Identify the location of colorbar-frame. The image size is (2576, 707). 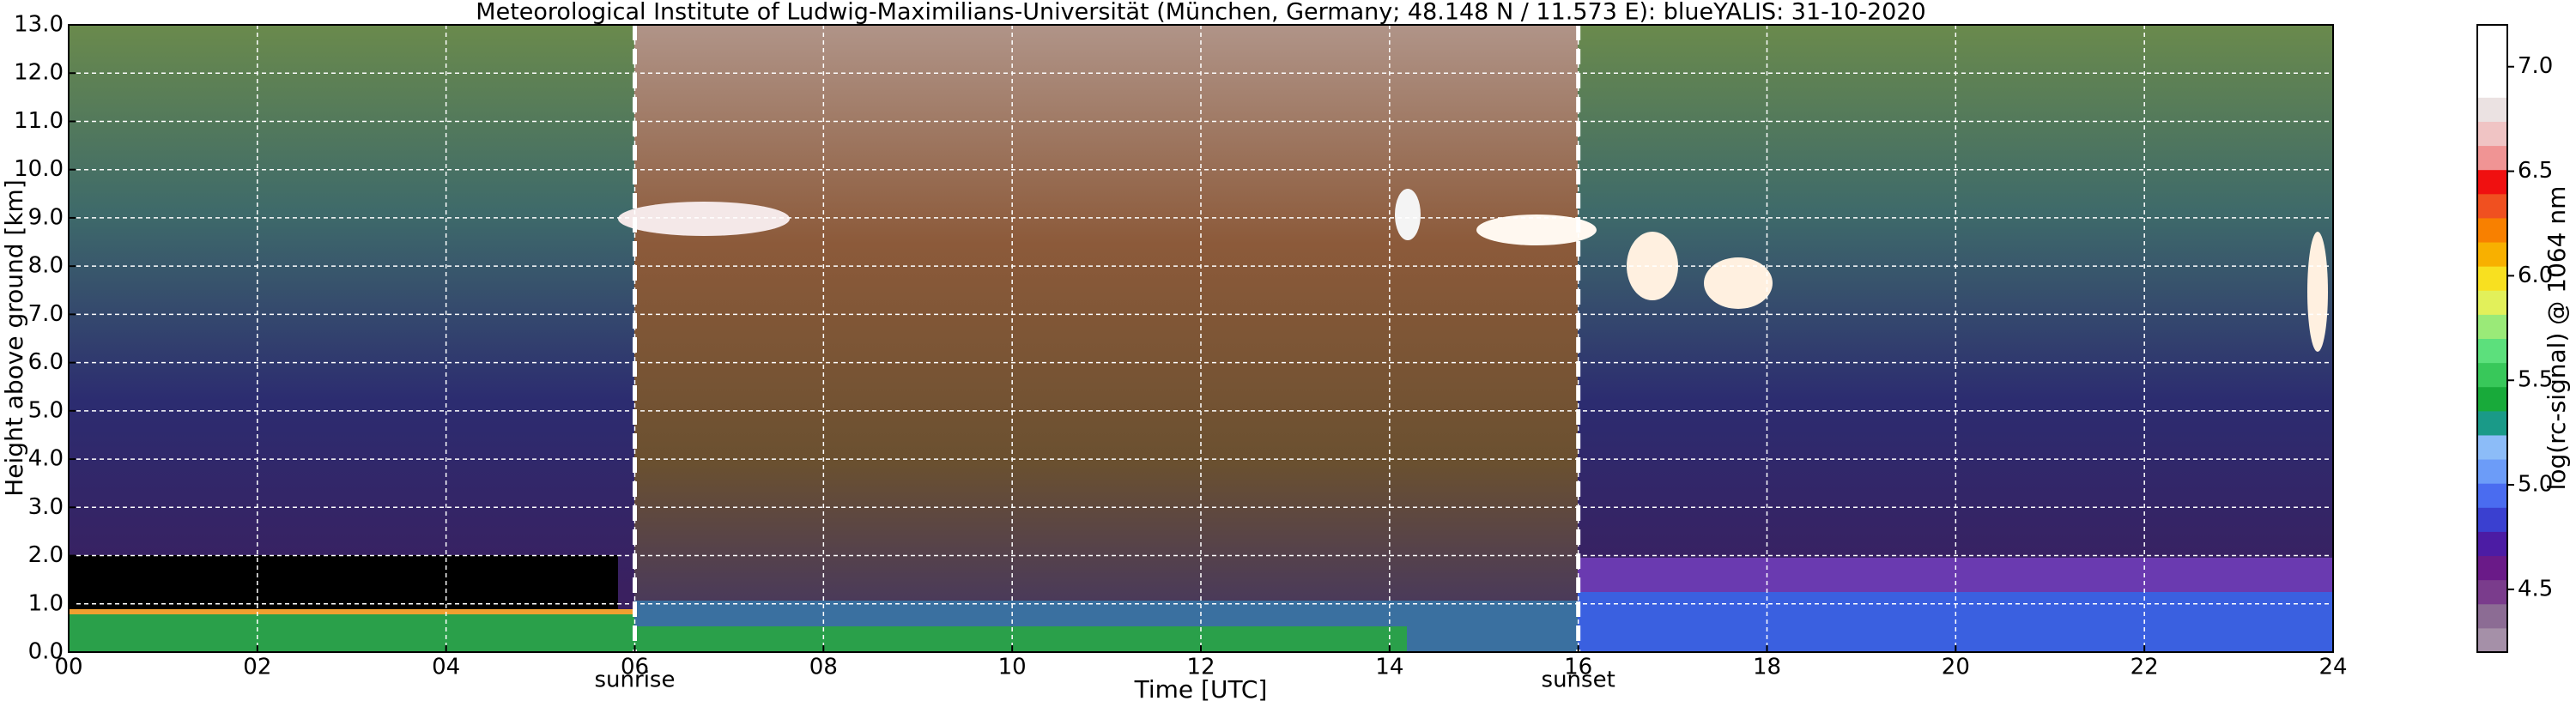
(2492, 338).